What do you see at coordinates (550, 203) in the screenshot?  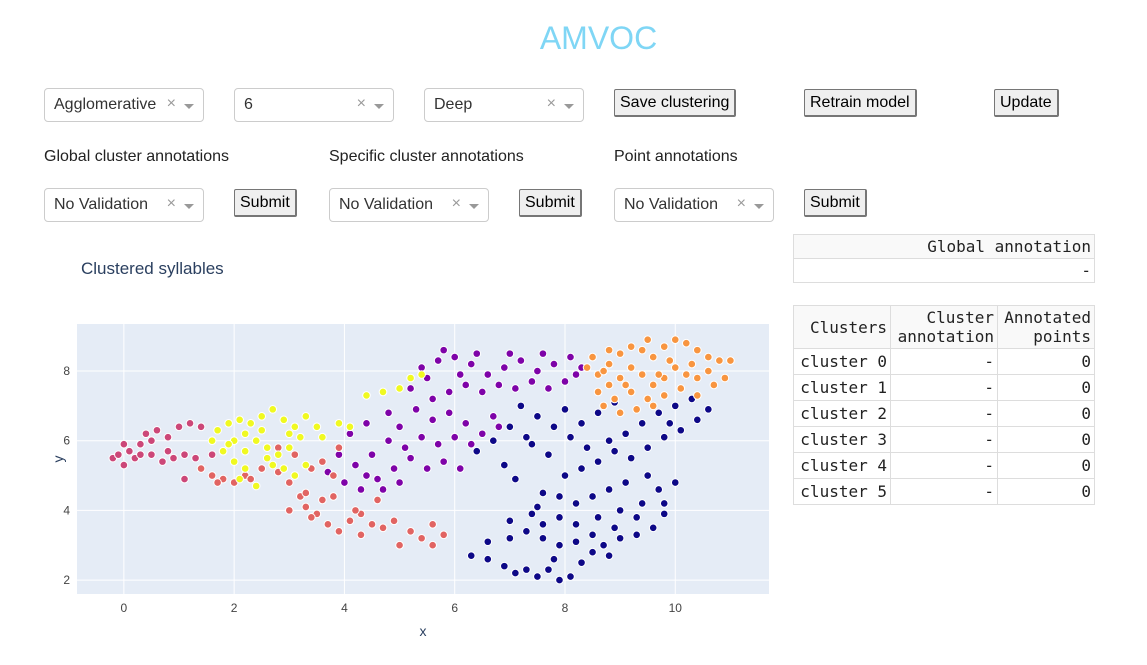 I see `specific-submit-button: Submit` at bounding box center [550, 203].